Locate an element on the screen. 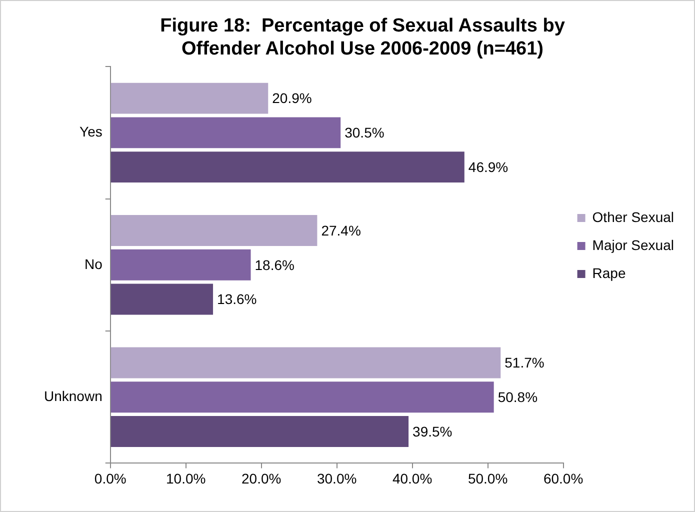 The image size is (695, 512). y-tick-label: No is located at coordinates (93, 264).